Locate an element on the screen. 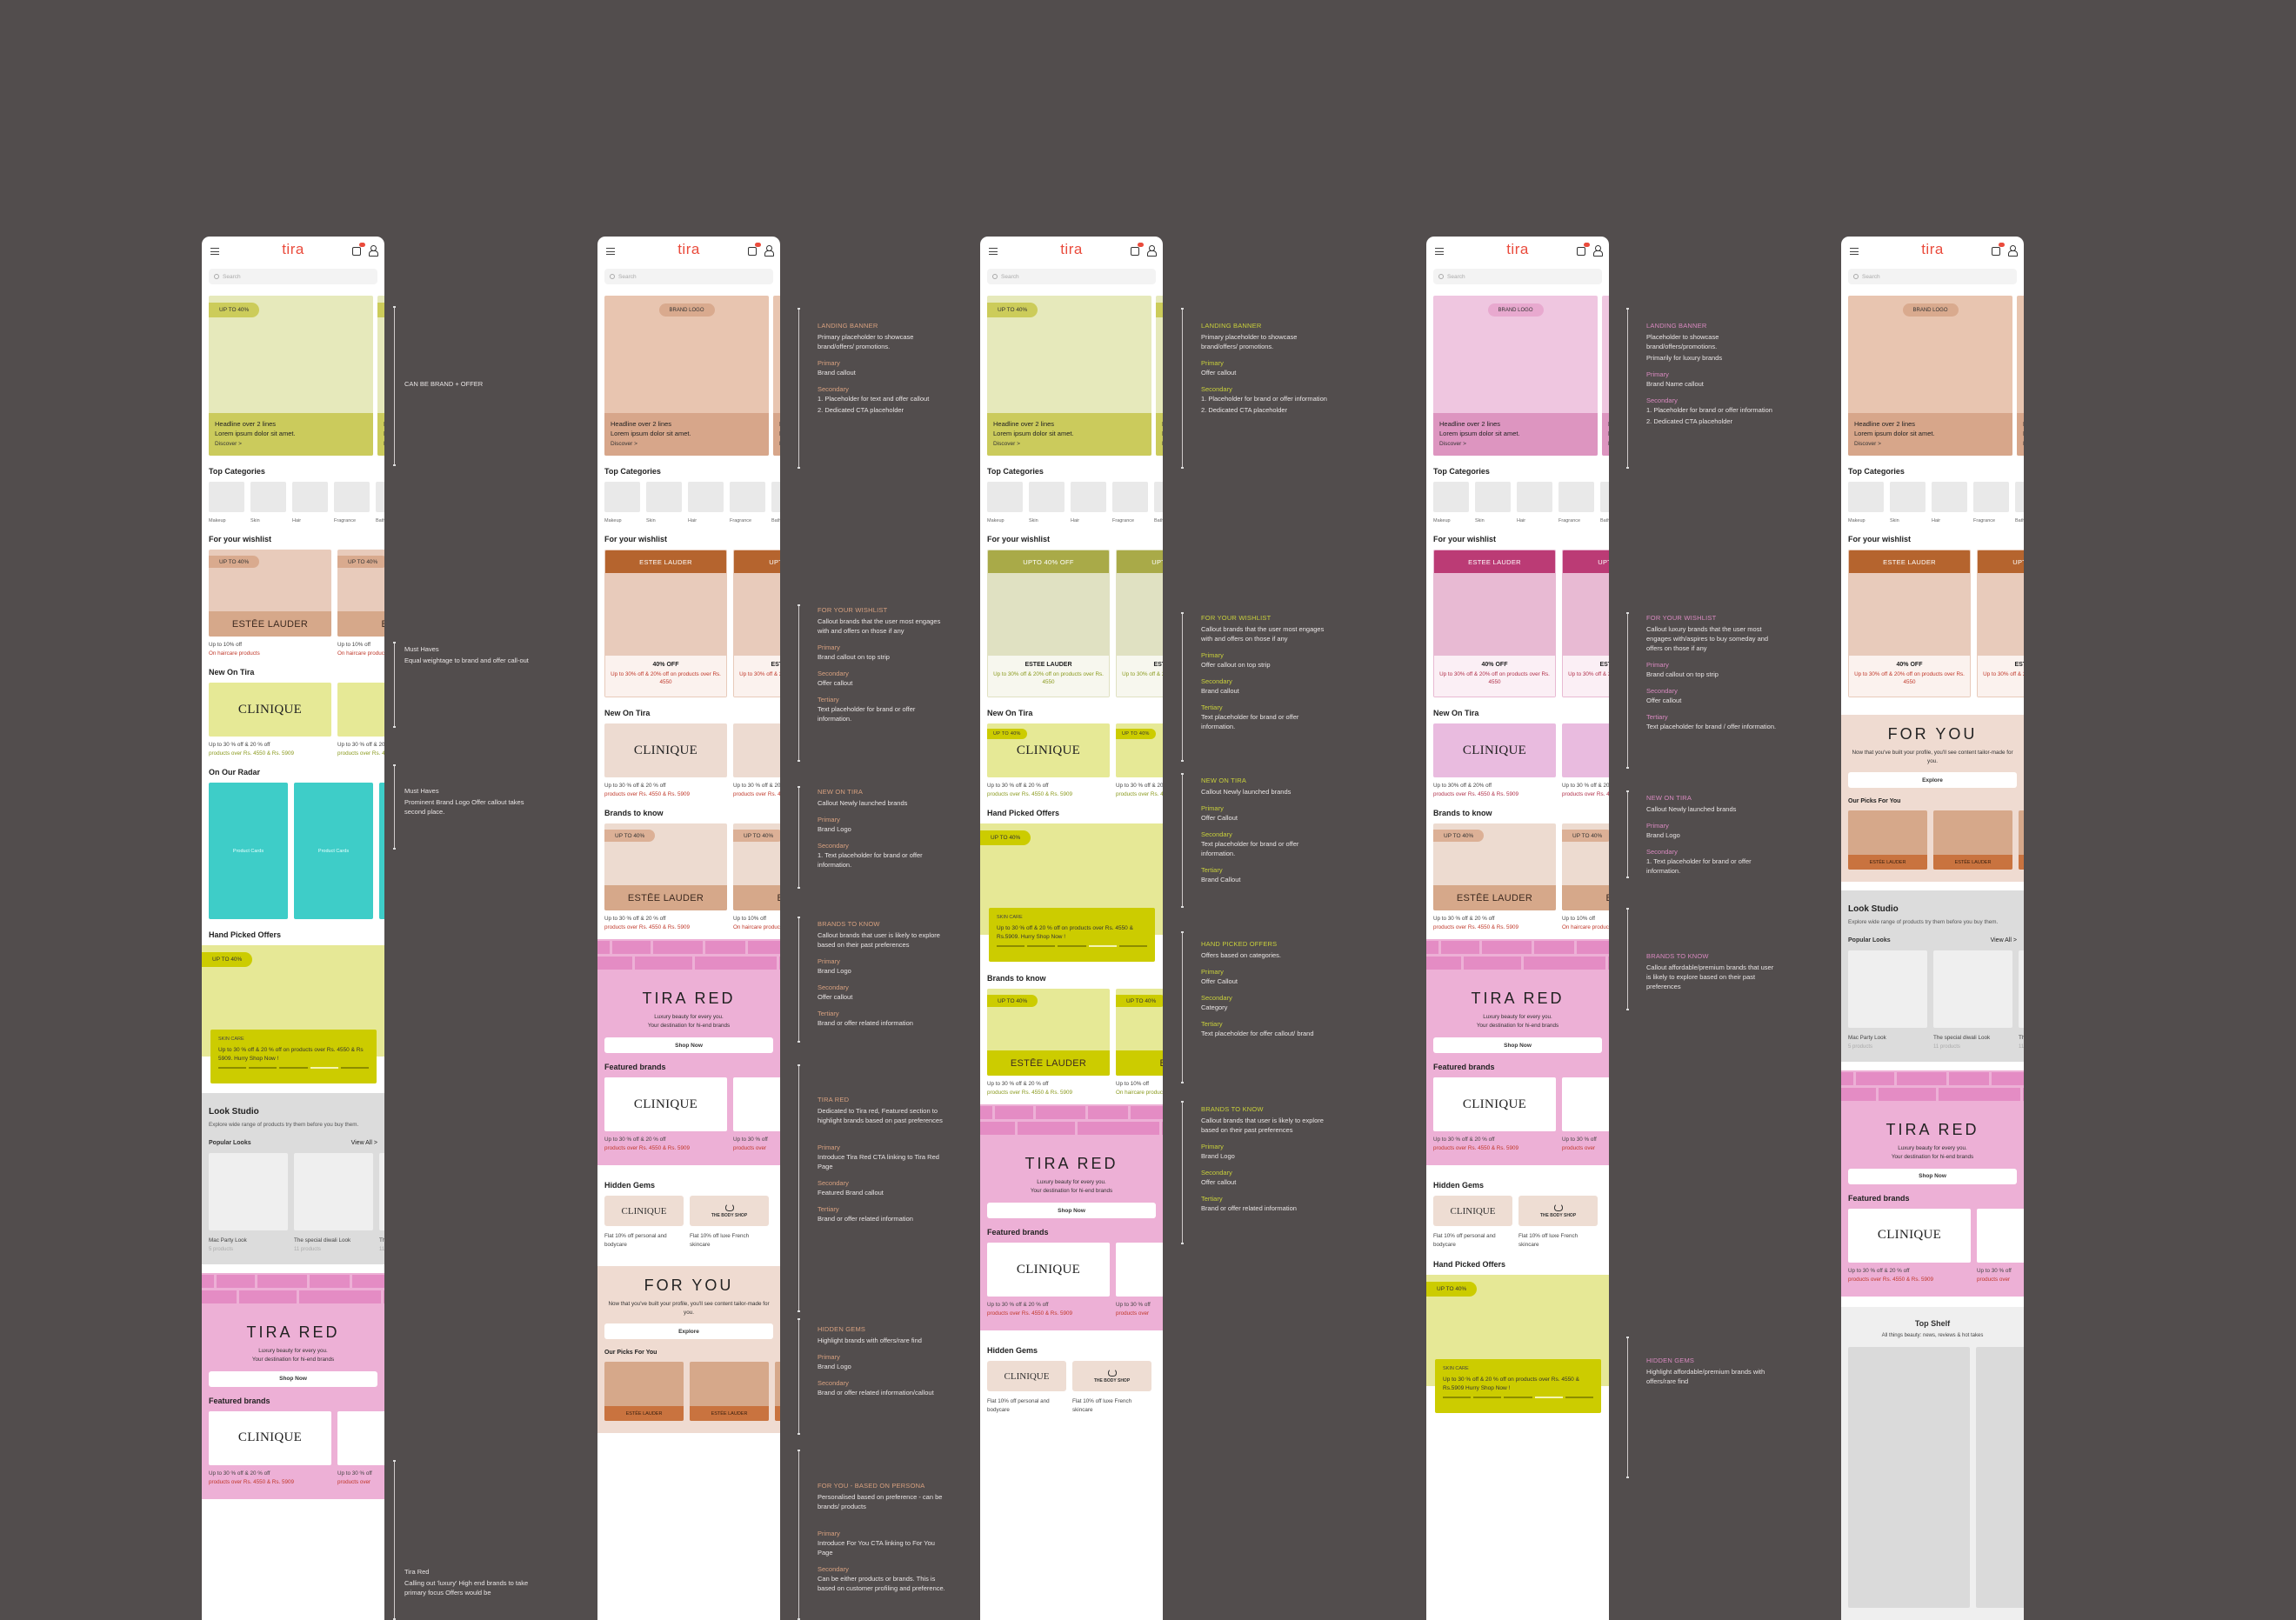  article-card is located at coordinates (1909, 1477).